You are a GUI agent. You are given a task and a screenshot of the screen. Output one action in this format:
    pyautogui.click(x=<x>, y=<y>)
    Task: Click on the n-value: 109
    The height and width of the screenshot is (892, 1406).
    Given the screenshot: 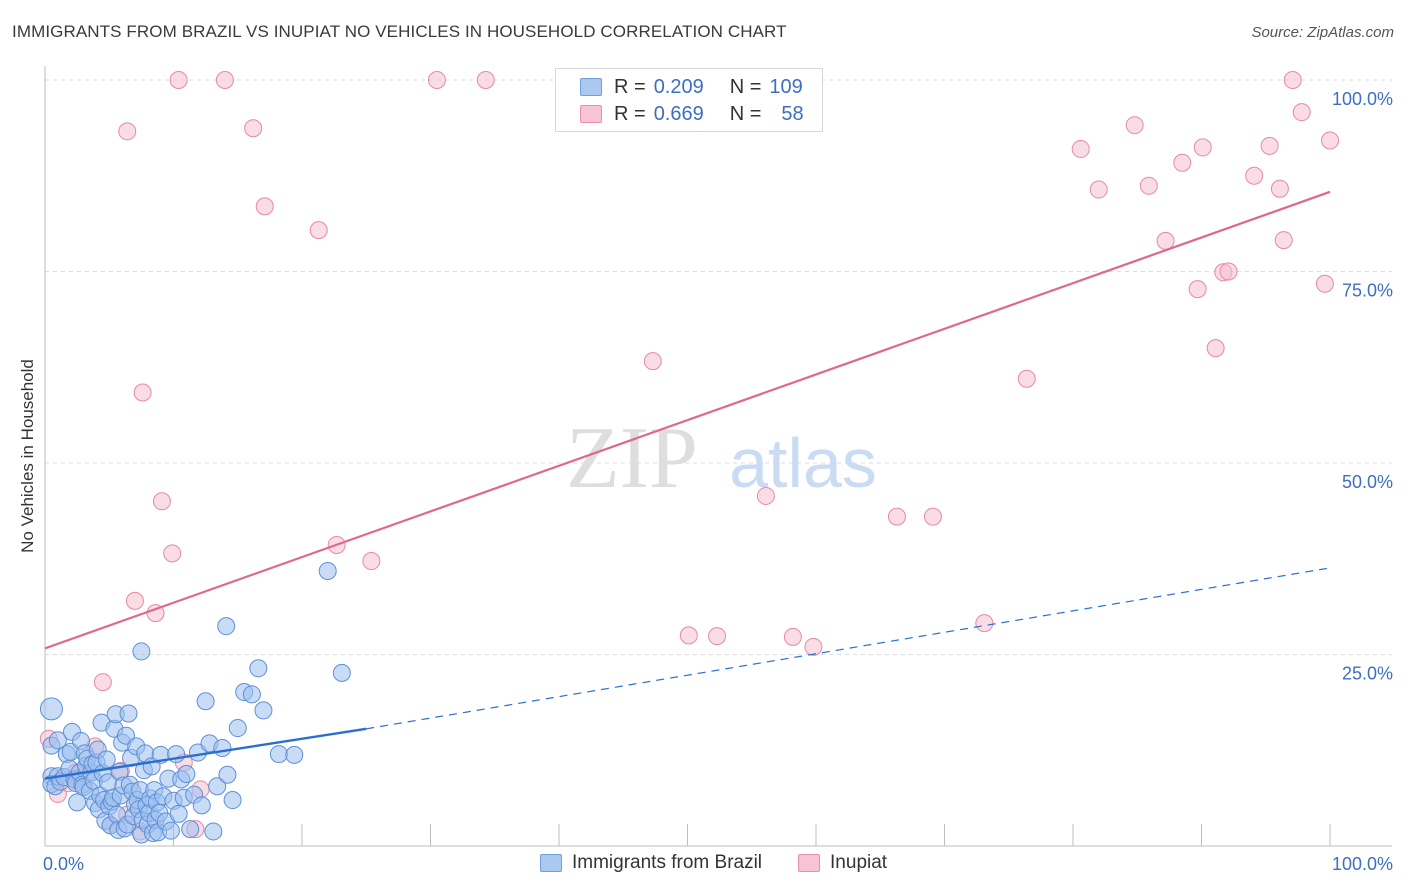 What is the action you would take?
    pyautogui.click(x=786, y=86)
    